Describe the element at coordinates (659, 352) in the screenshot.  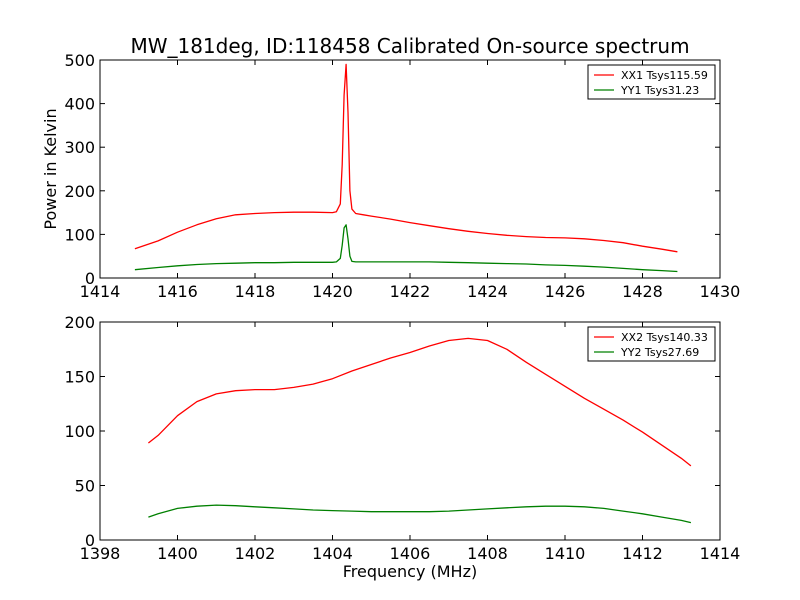
I see `legend-label: YY2 Tsys27.69` at that location.